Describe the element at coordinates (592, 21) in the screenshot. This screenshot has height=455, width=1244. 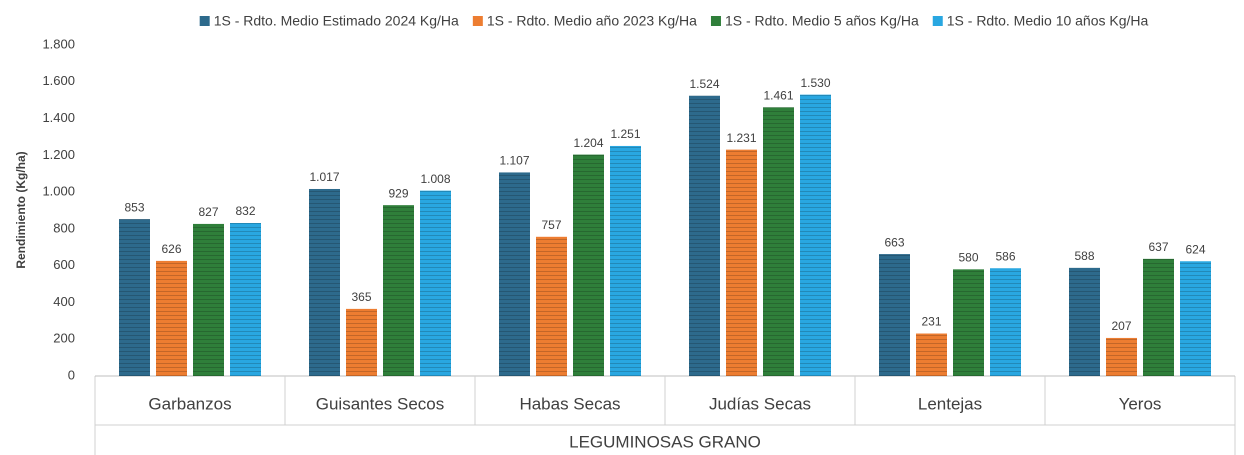
I see `legend-label: 1S - Rdto. Medio año 2023 Kg/Ha` at that location.